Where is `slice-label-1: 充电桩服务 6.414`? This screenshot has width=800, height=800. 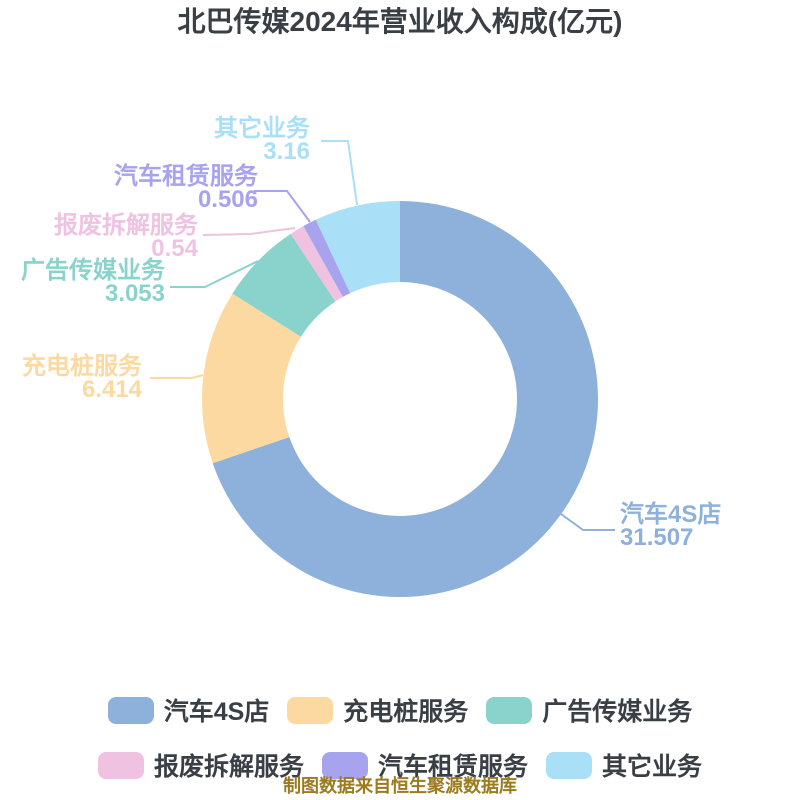 slice-label-1: 充电桩服务 6.414 is located at coordinates (71, 378).